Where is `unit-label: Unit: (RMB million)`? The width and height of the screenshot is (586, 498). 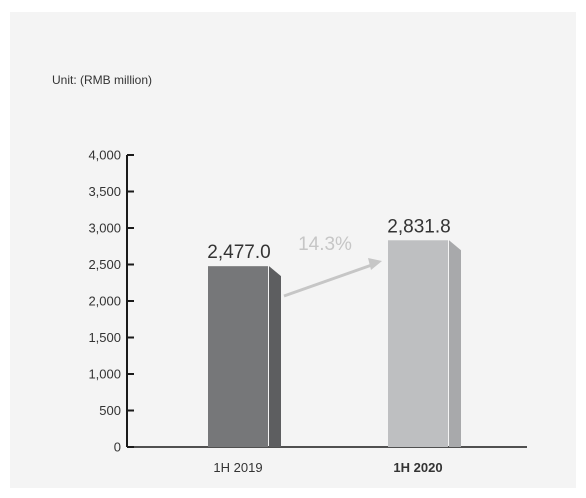 unit-label: Unit: (RMB million) is located at coordinates (102, 80).